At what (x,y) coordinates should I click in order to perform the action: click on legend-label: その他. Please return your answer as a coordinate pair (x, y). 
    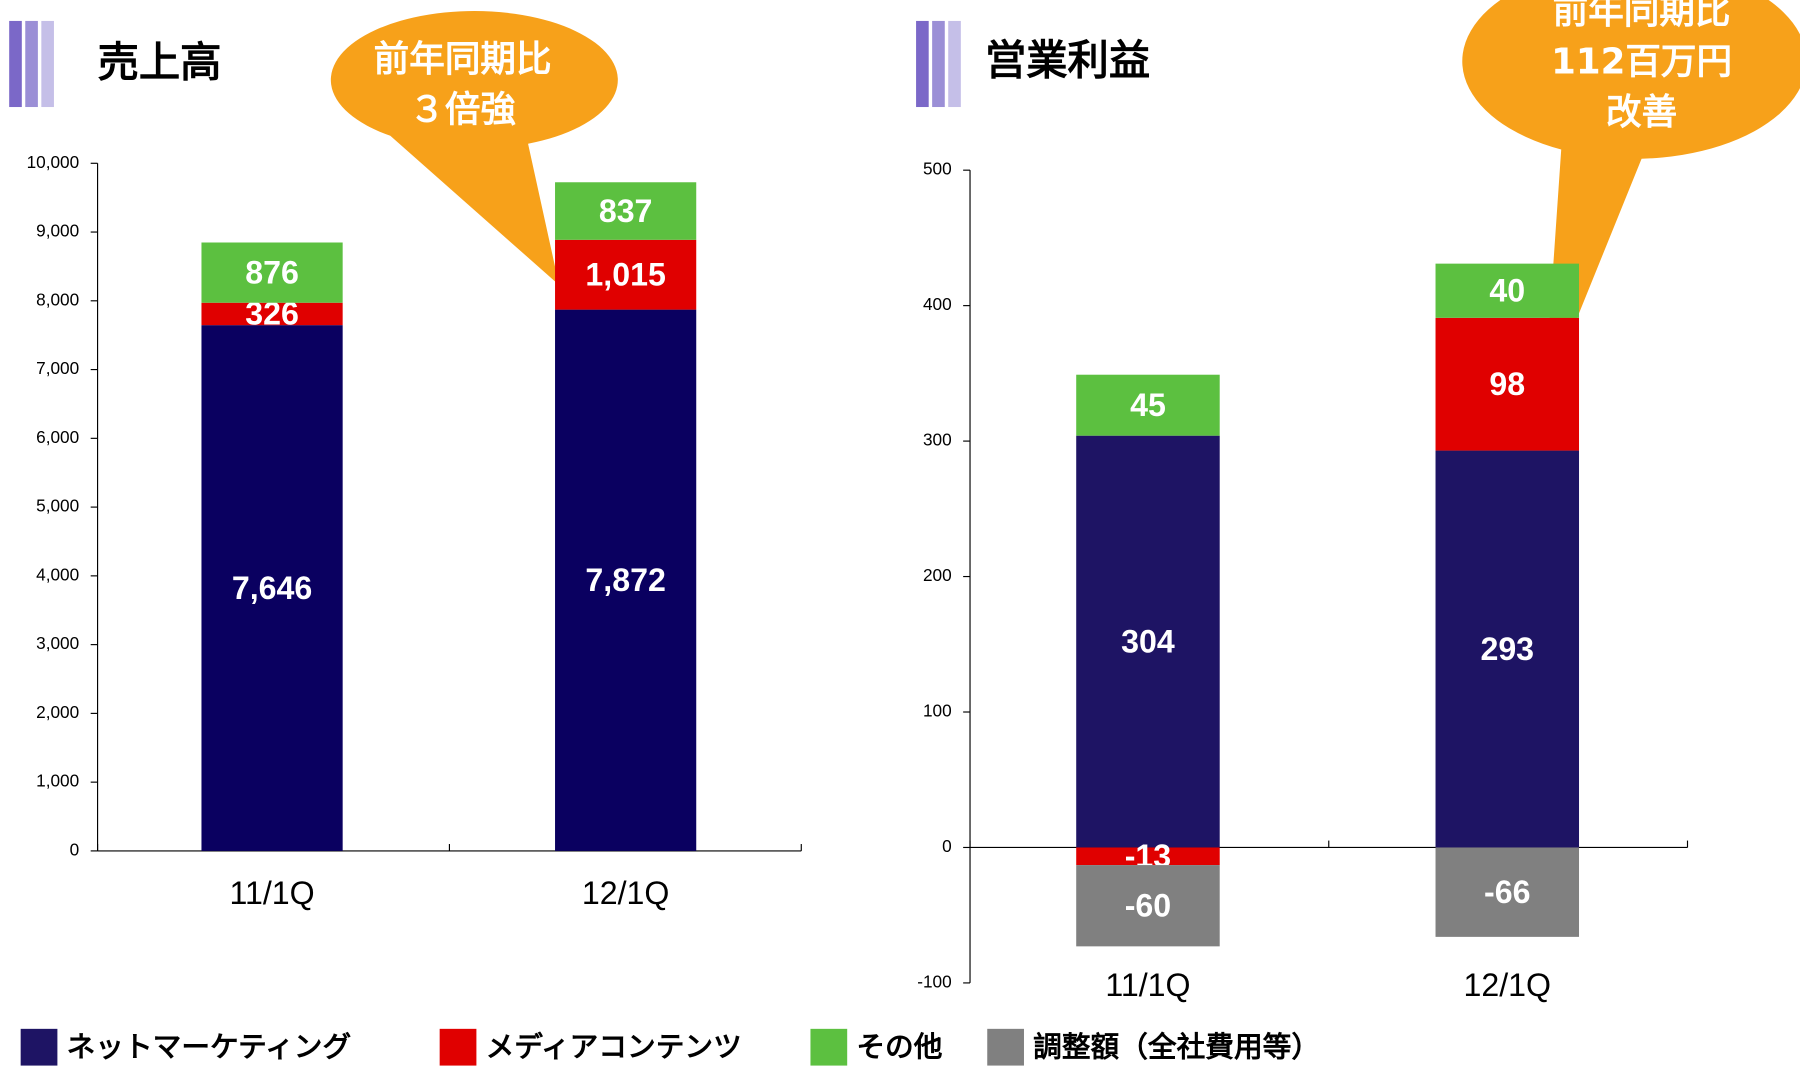
    Looking at the image, I should click on (899, 1046).